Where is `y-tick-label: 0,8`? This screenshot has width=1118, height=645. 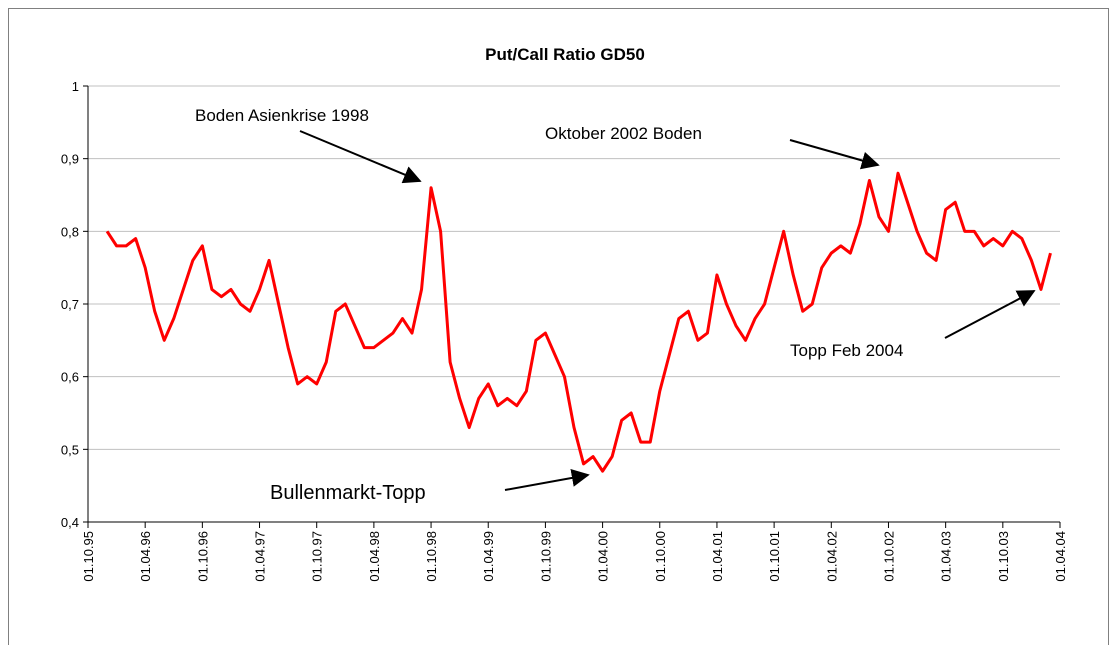
y-tick-label: 0,8 is located at coordinates (70, 231).